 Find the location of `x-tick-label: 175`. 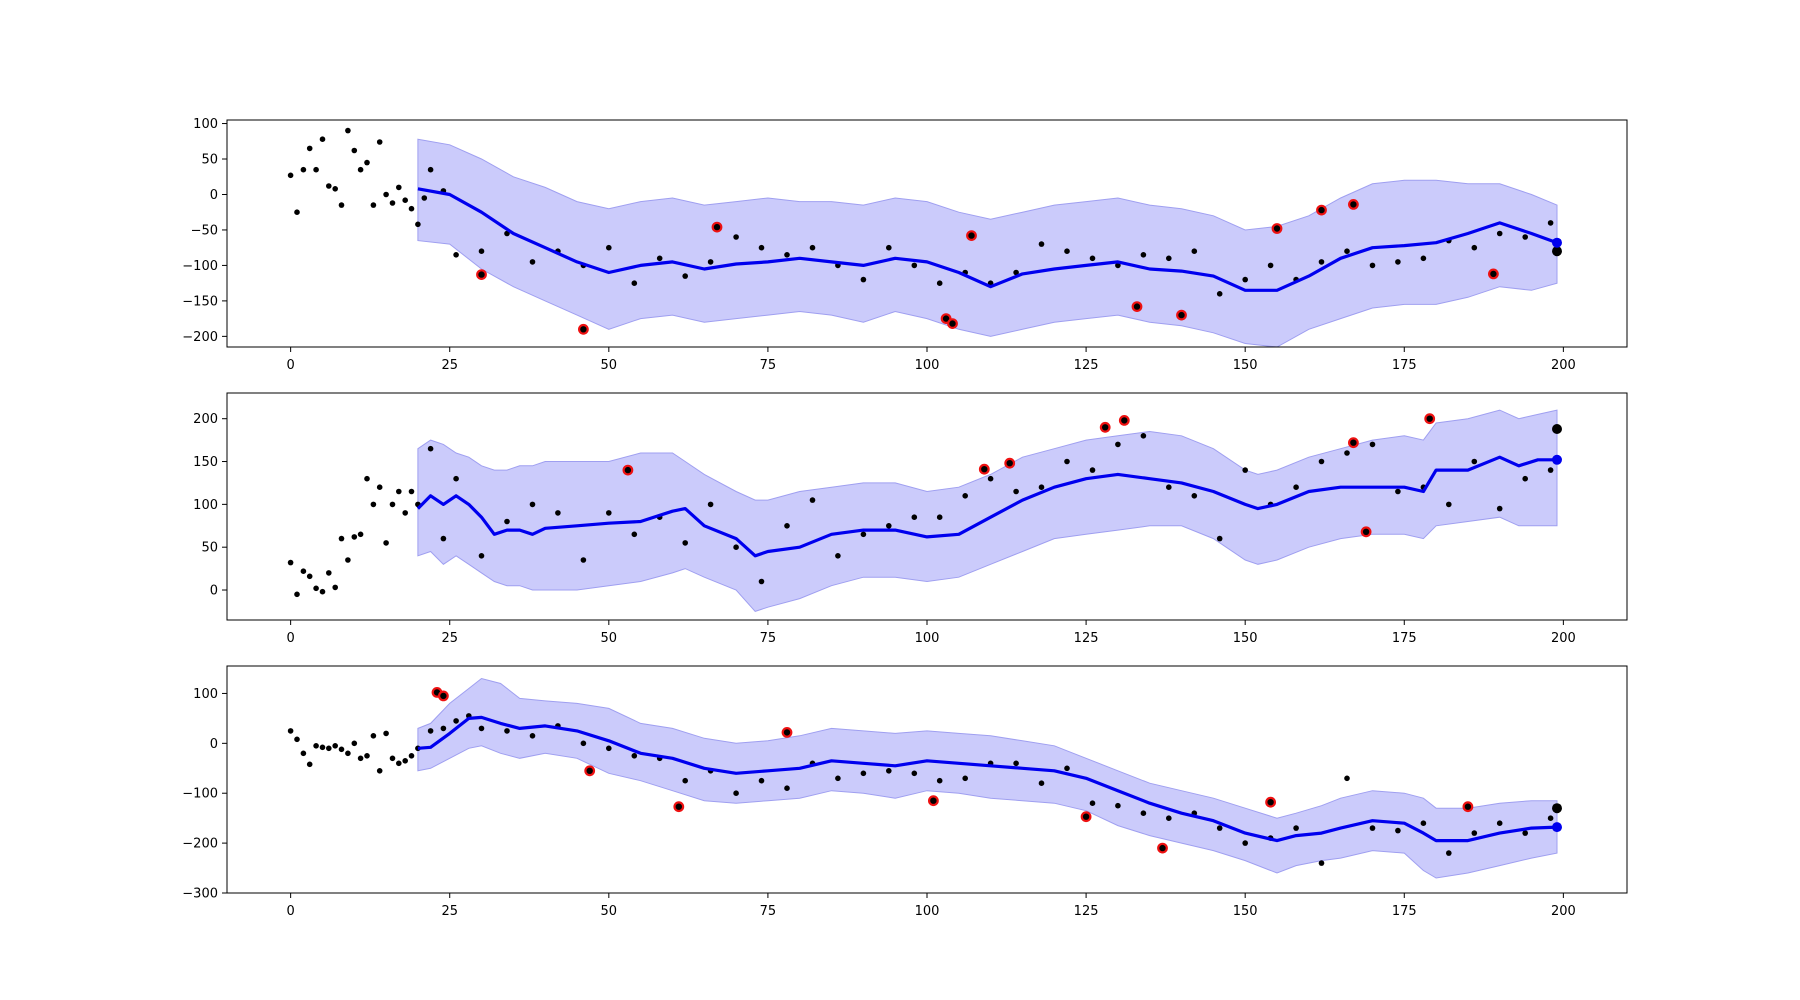

x-tick-label: 175 is located at coordinates (1404, 911).